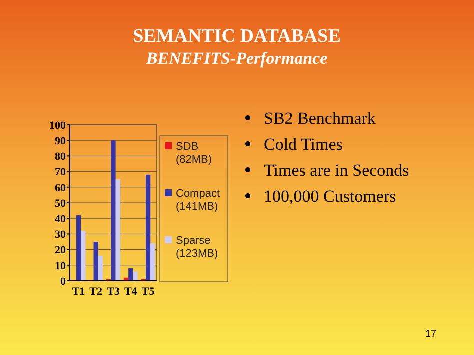 This screenshot has height=355, width=474. What do you see at coordinates (60, 141) in the screenshot?
I see `y-tick-label: 90` at bounding box center [60, 141].